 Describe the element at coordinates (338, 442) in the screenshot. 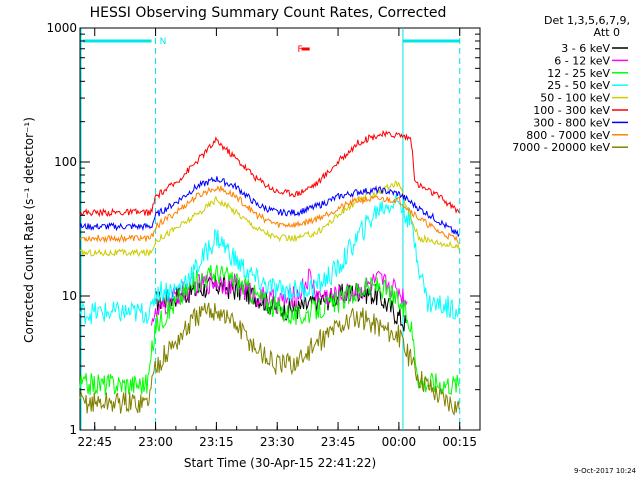

I see `x-tick-label-4: 23:45` at that location.